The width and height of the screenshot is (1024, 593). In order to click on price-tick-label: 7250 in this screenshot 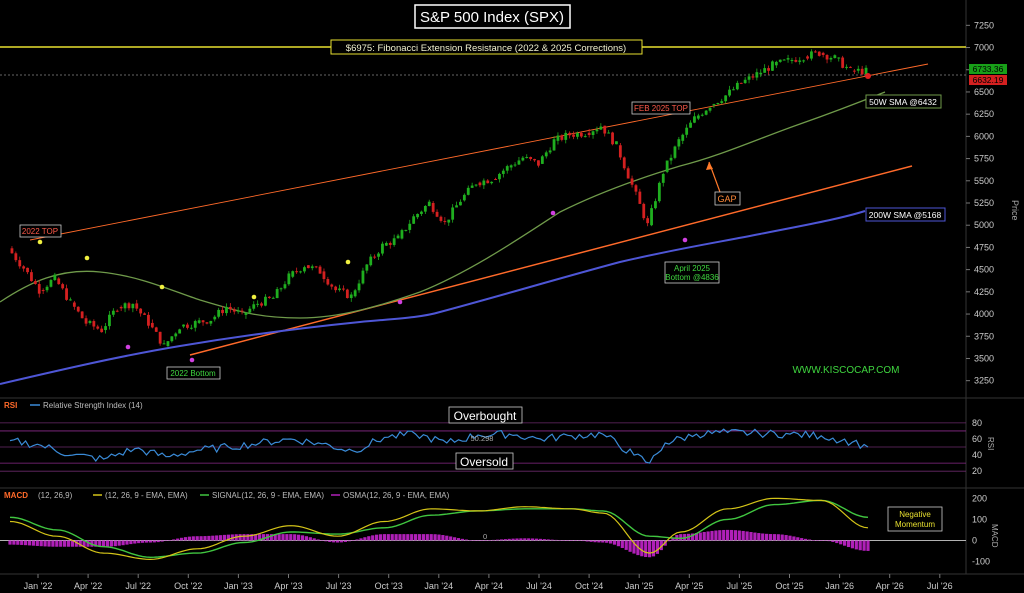, I will do `click(984, 25)`.